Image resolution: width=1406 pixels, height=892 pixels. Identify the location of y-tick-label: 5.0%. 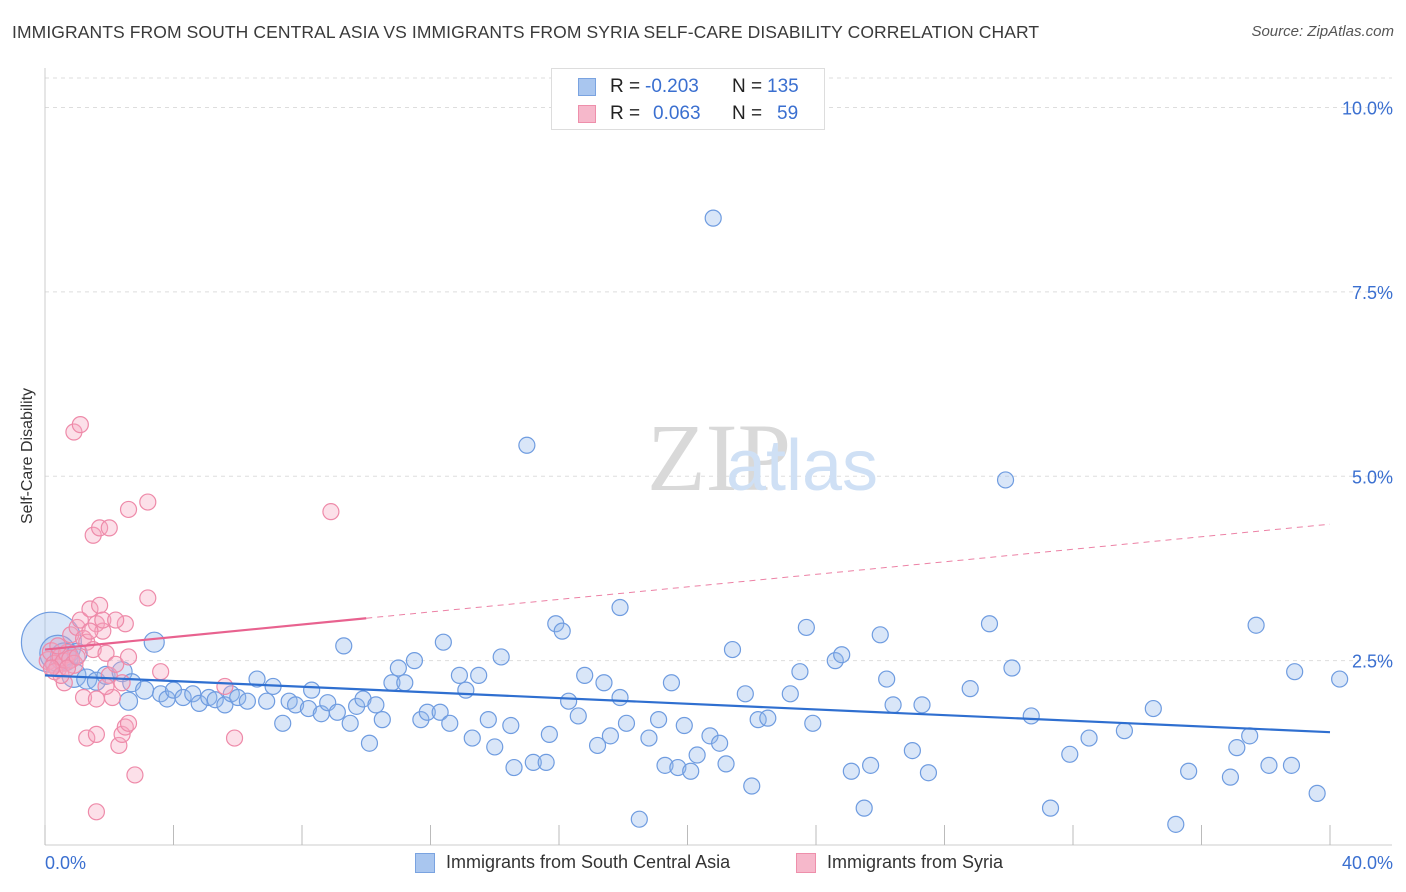
(1372, 477).